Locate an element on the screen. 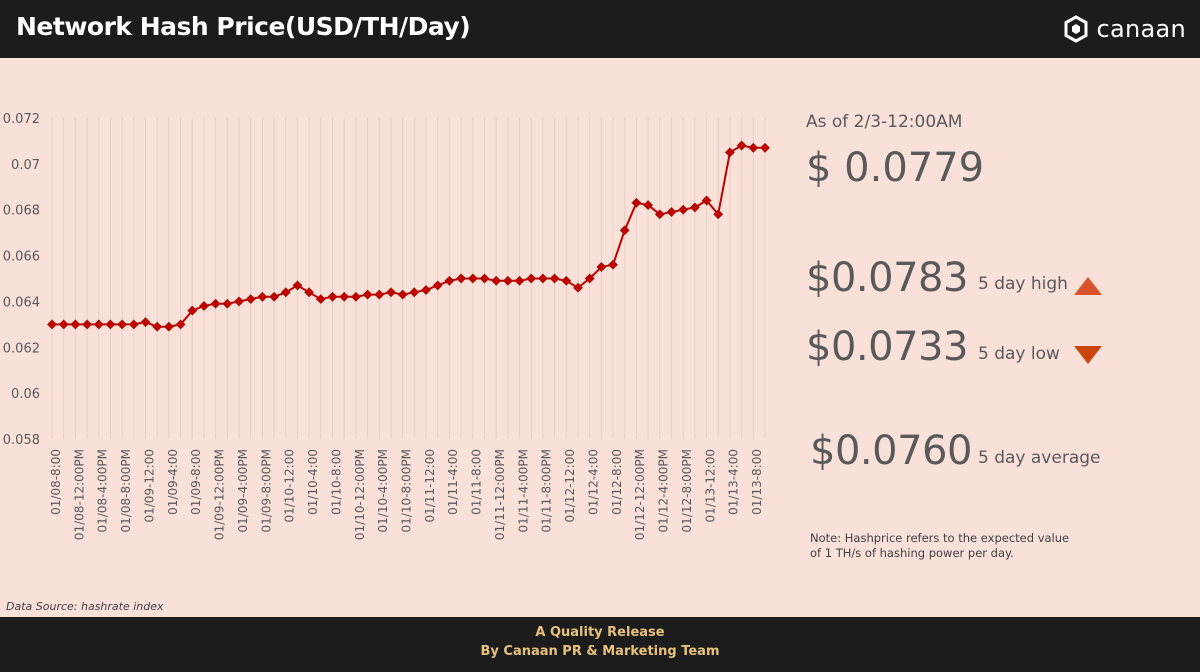  x-tick-label: 01/12-12:00 is located at coordinates (570, 486).